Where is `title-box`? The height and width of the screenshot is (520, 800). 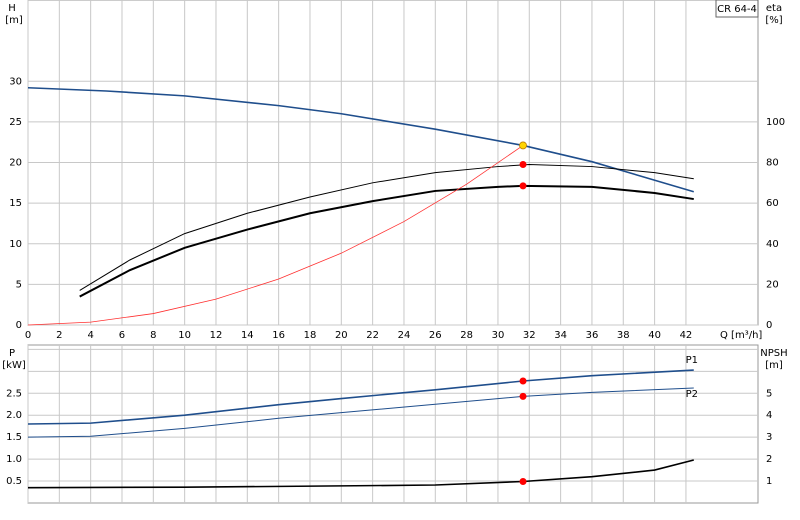
title-box is located at coordinates (737, 9).